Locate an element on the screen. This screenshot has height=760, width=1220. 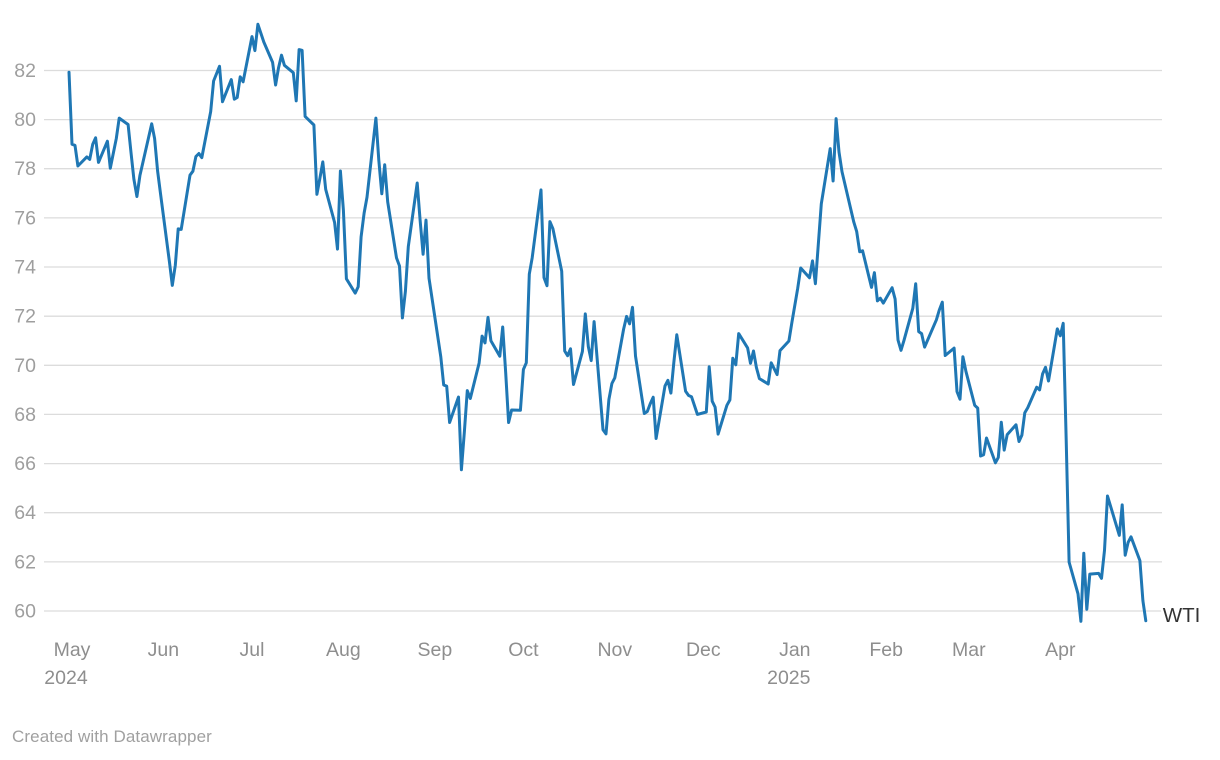
x-tick-label-oct: Oct is located at coordinates (523, 650).